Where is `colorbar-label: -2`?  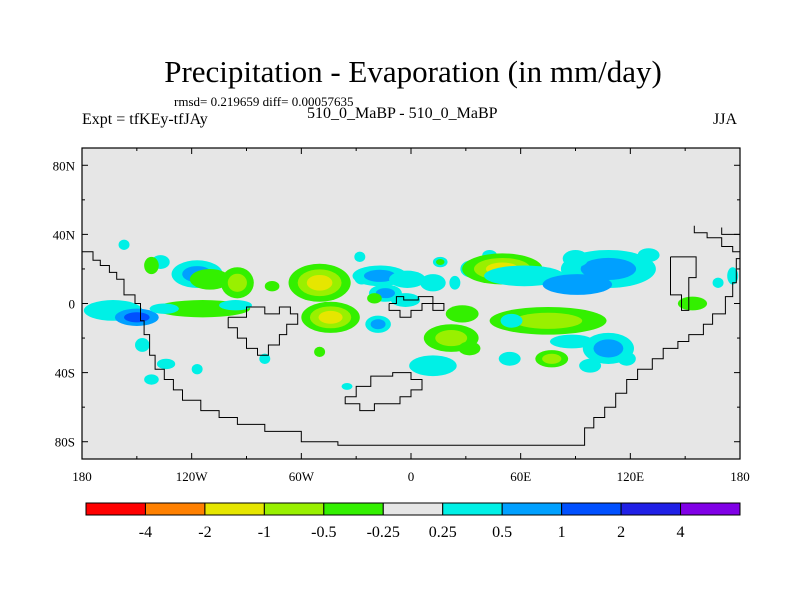
colorbar-label: -2 is located at coordinates (204, 532).